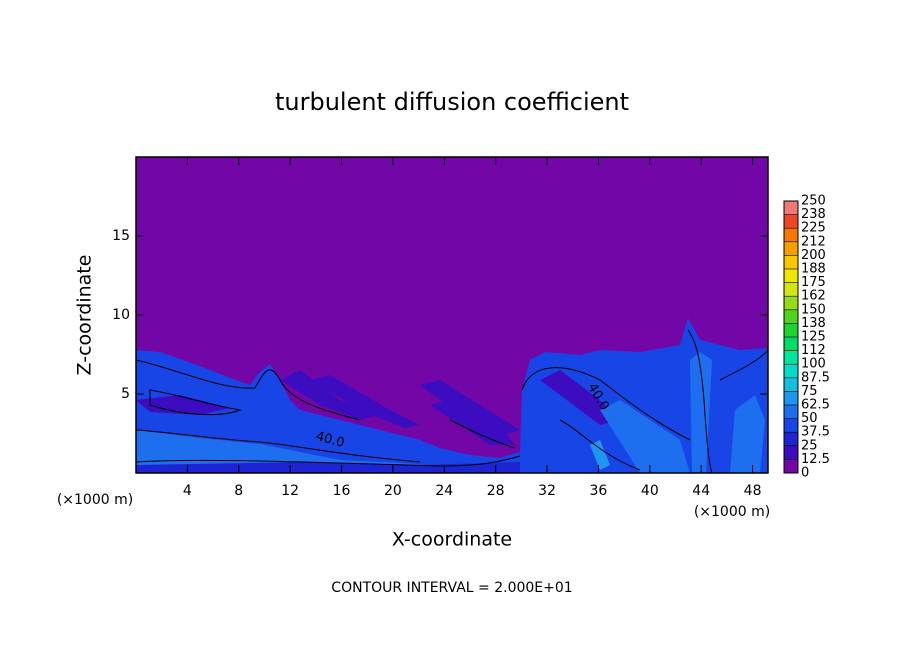 The width and height of the screenshot is (904, 654). What do you see at coordinates (330, 440) in the screenshot?
I see `contour-label: 40.0` at bounding box center [330, 440].